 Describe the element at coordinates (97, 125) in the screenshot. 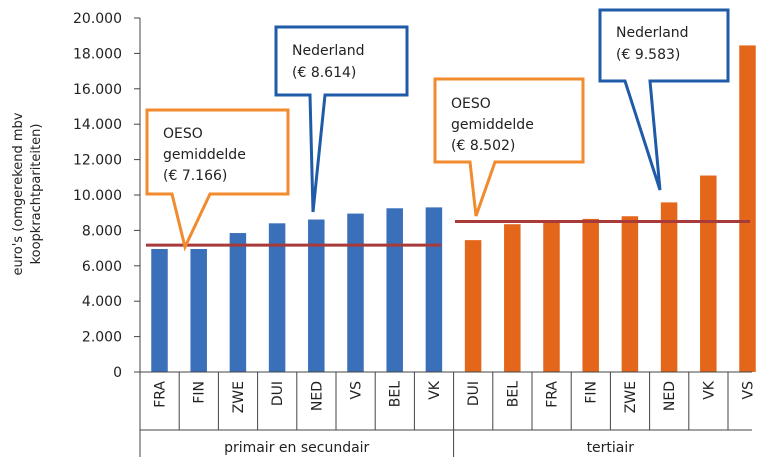

I see `y-tick-label: 14.000` at that location.